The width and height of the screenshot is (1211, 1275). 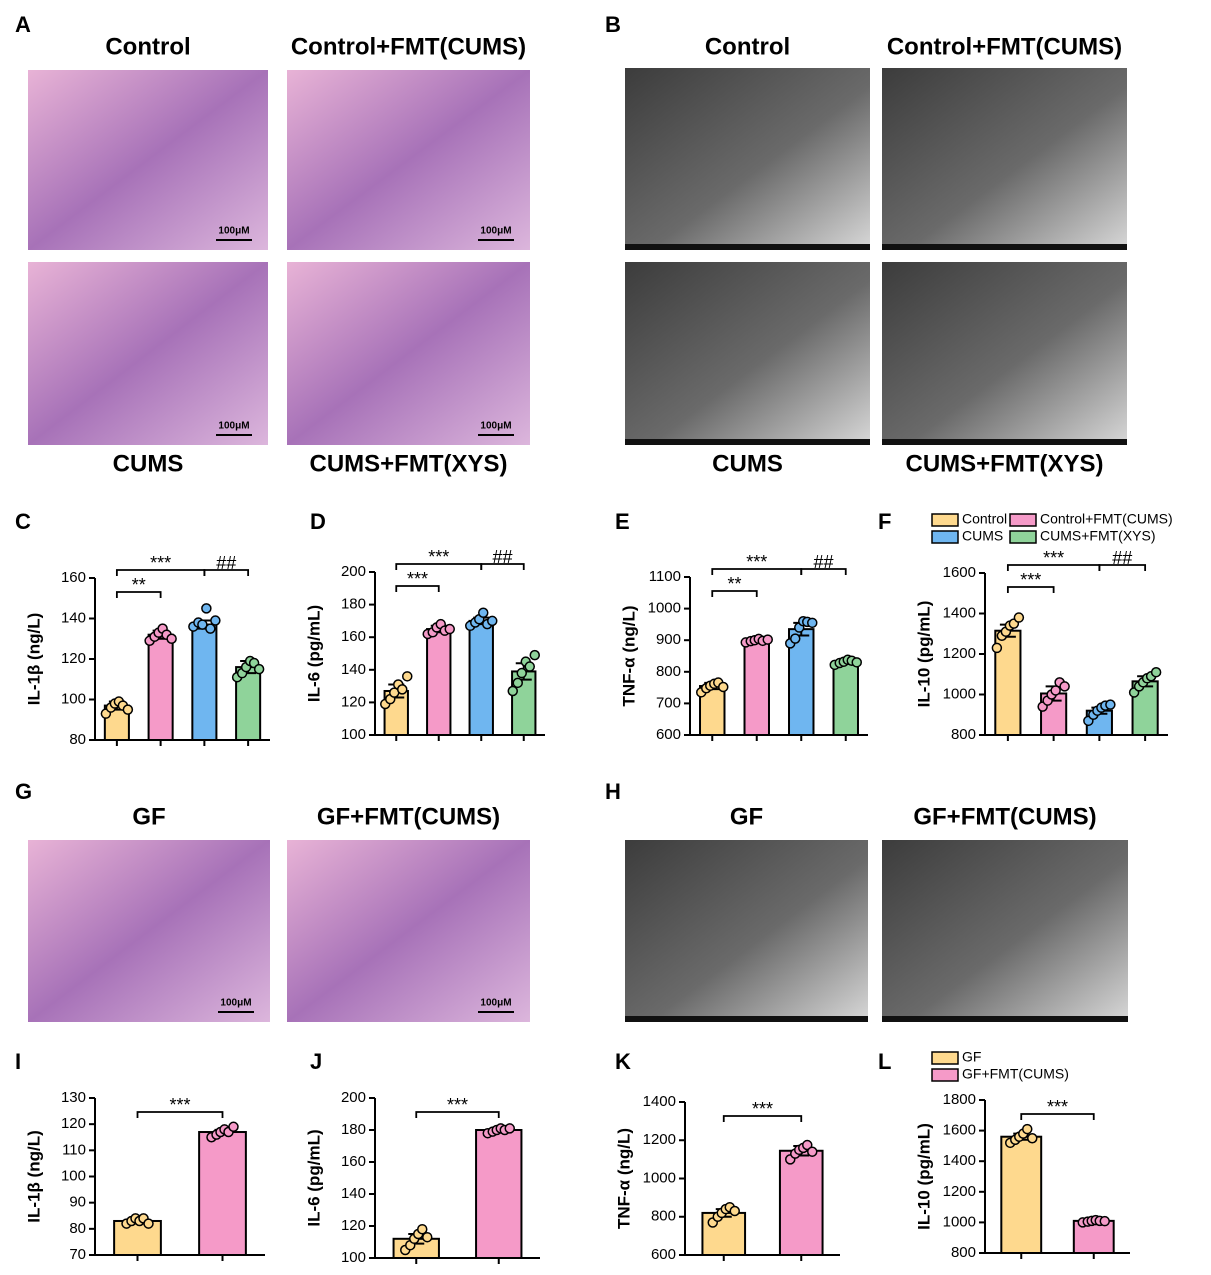 I want to click on y-axis-label: IL-1β (ng/L), so click(x=33, y=1176).